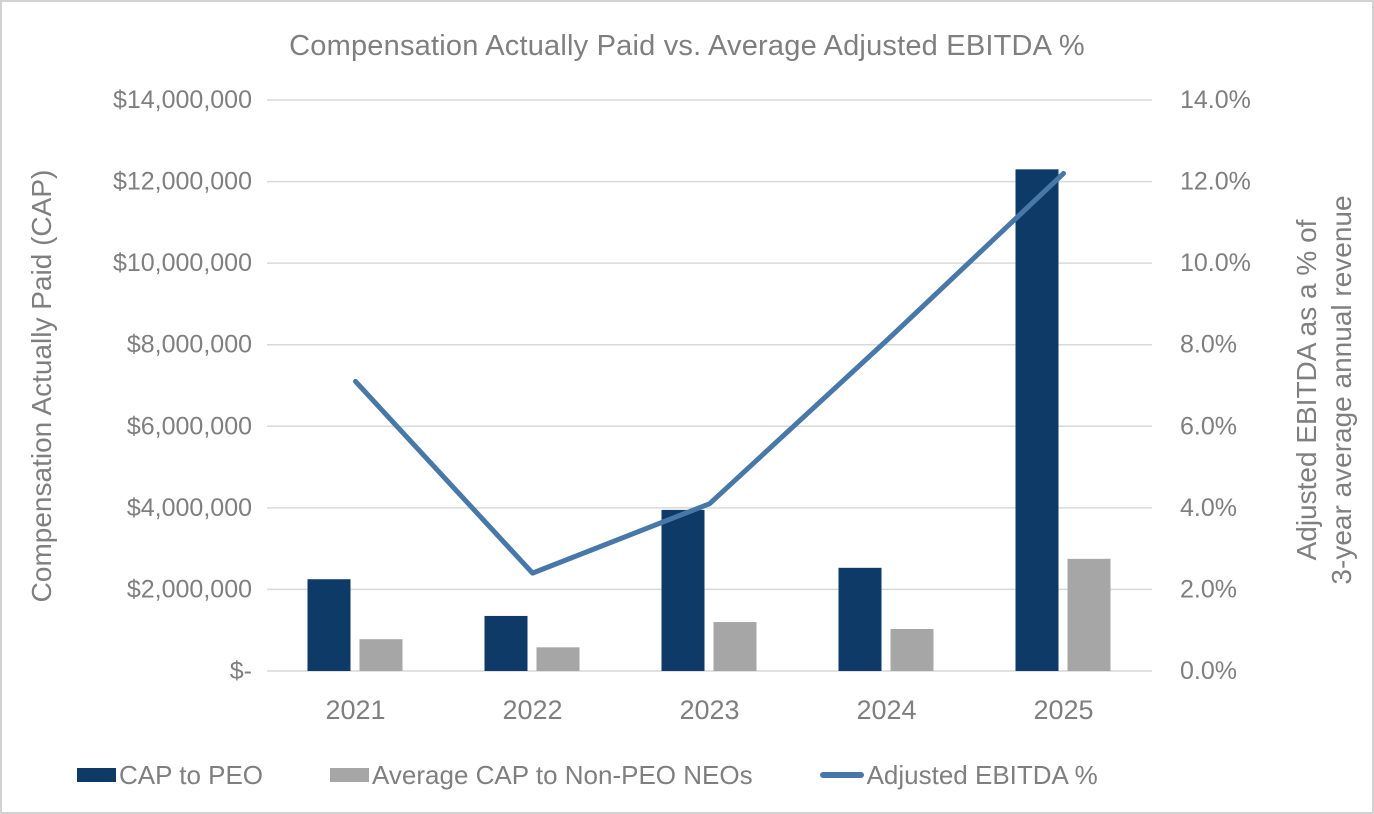  Describe the element at coordinates (1208, 508) in the screenshot. I see `right-axis-tick-label: 4.0%` at that location.